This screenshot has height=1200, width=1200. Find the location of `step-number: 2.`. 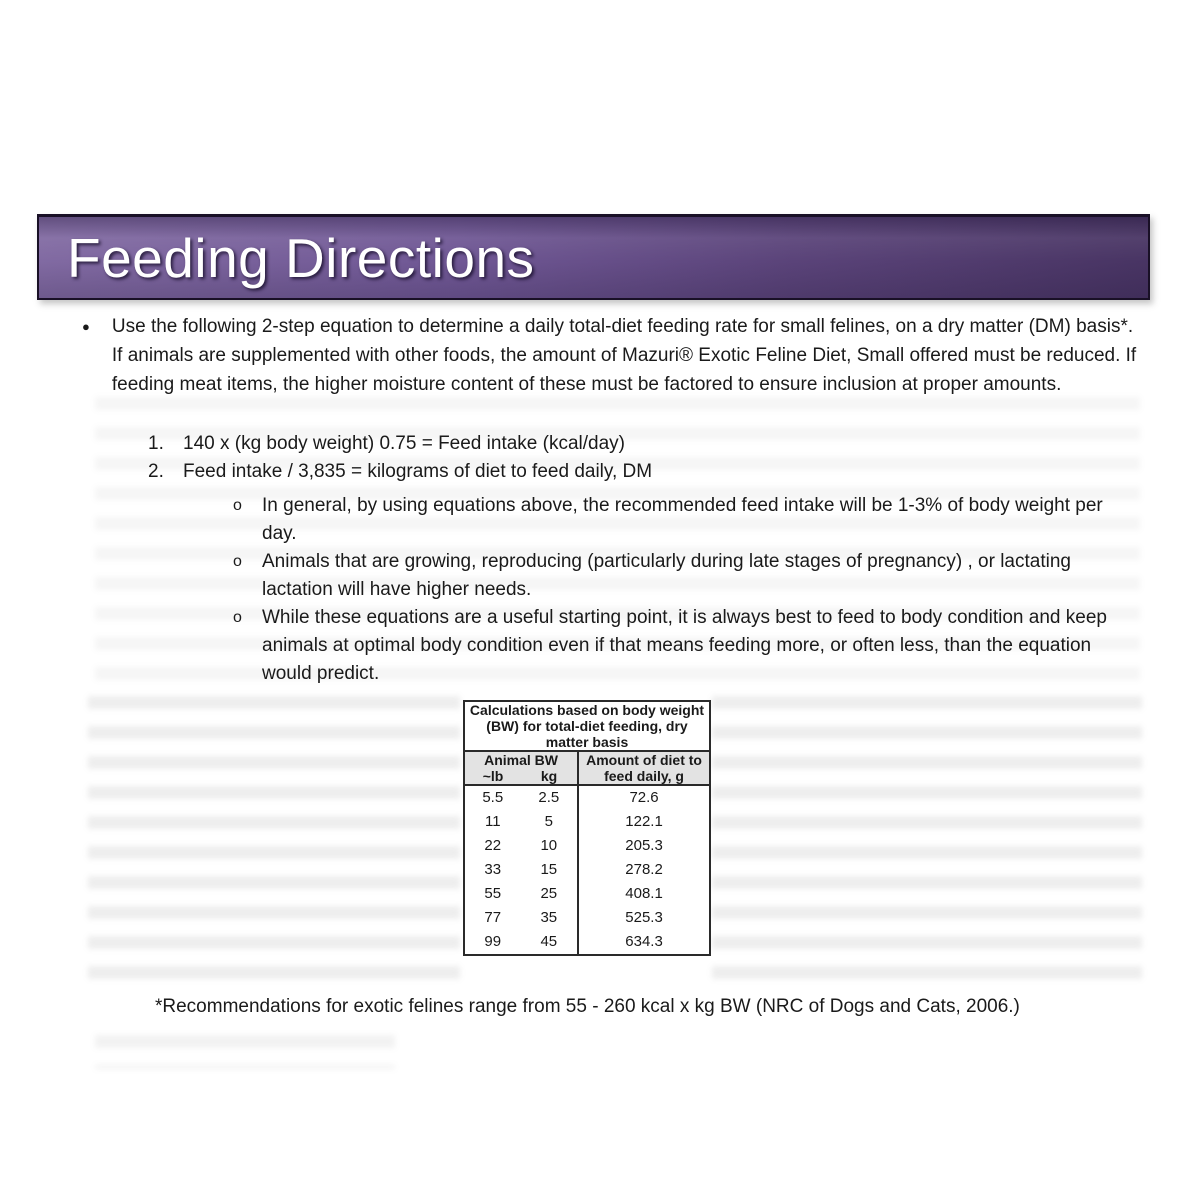

step-number: 2. is located at coordinates (156, 471).